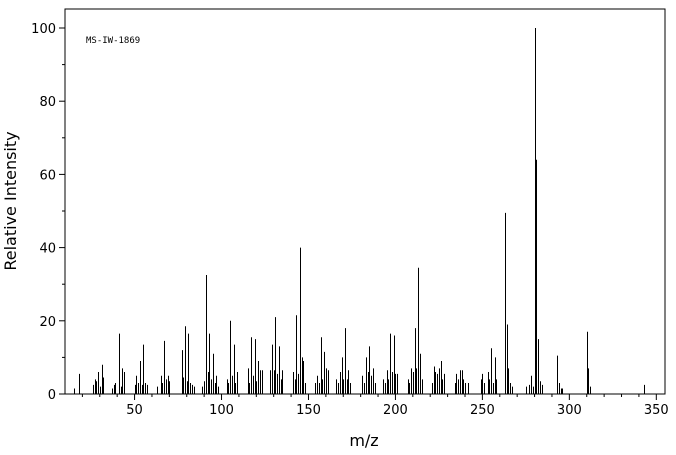  Describe the element at coordinates (134, 410) in the screenshot. I see `x-tick-label: 50` at that location.